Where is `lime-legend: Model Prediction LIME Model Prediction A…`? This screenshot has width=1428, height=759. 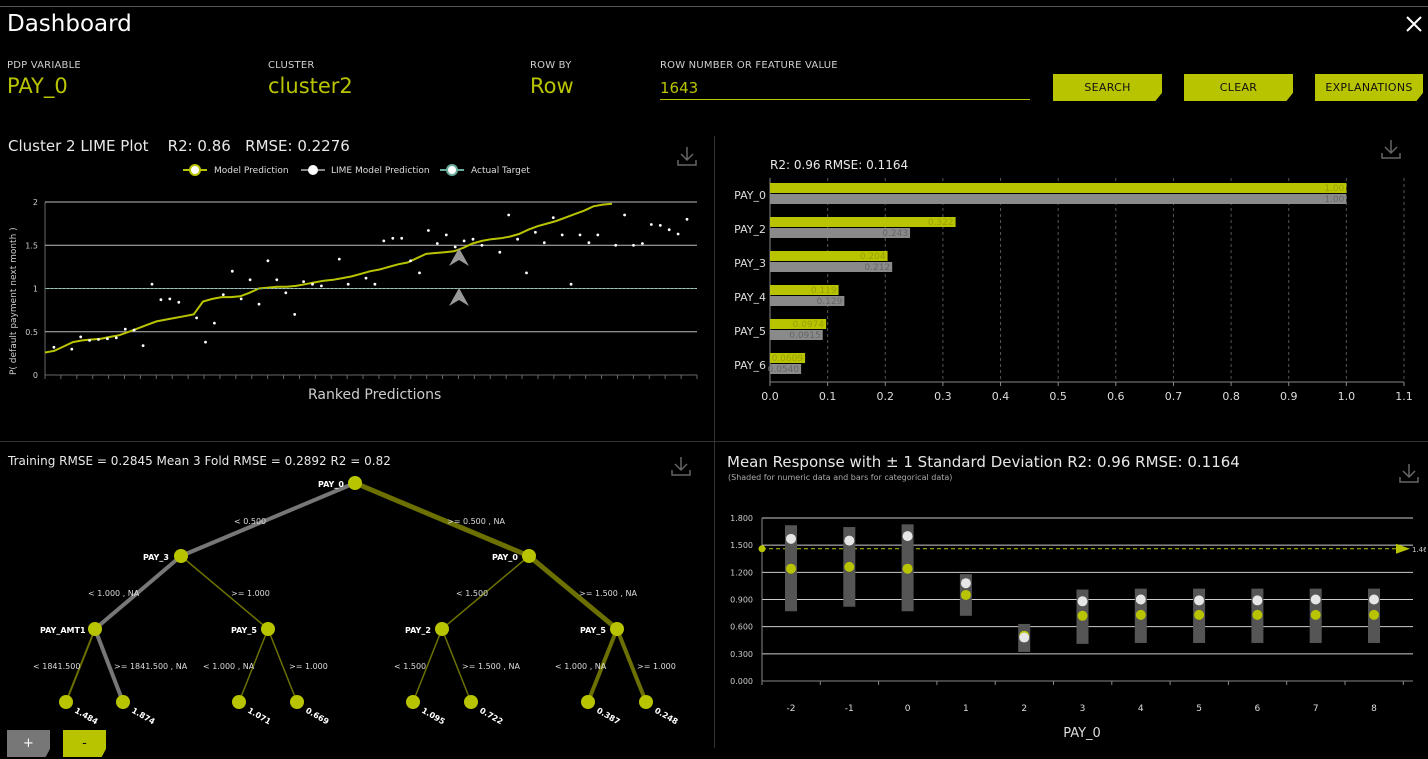 lime-legend: Model Prediction LIME Model Prediction A… is located at coordinates (356, 170).